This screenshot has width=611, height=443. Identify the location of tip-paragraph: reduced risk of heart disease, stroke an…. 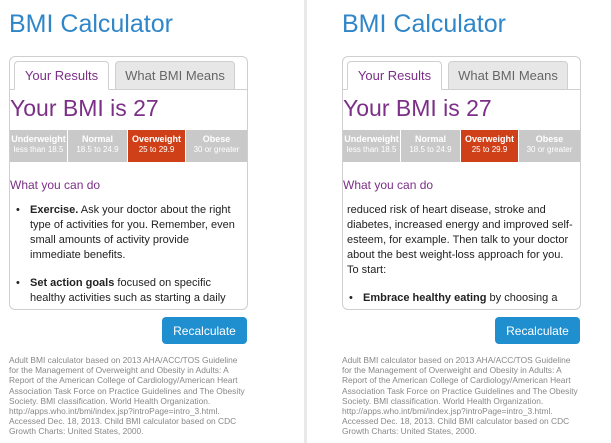
(460, 240).